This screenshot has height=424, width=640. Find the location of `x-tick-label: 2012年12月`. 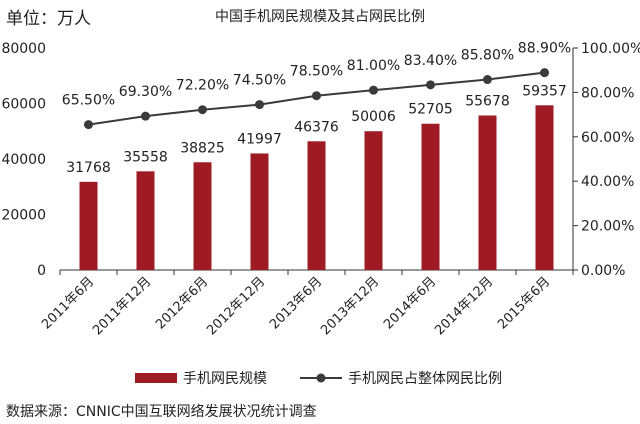

x-tick-label: 2012年12月 is located at coordinates (236, 306).